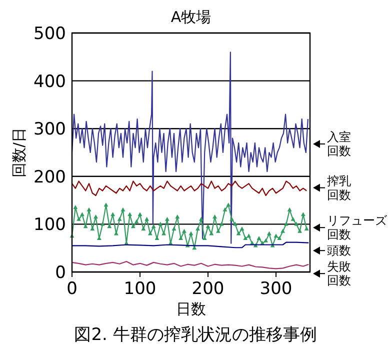 The image size is (391, 350). What do you see at coordinates (60, 273) in the screenshot?
I see `y-tick-label: 0` at bounding box center [60, 273].